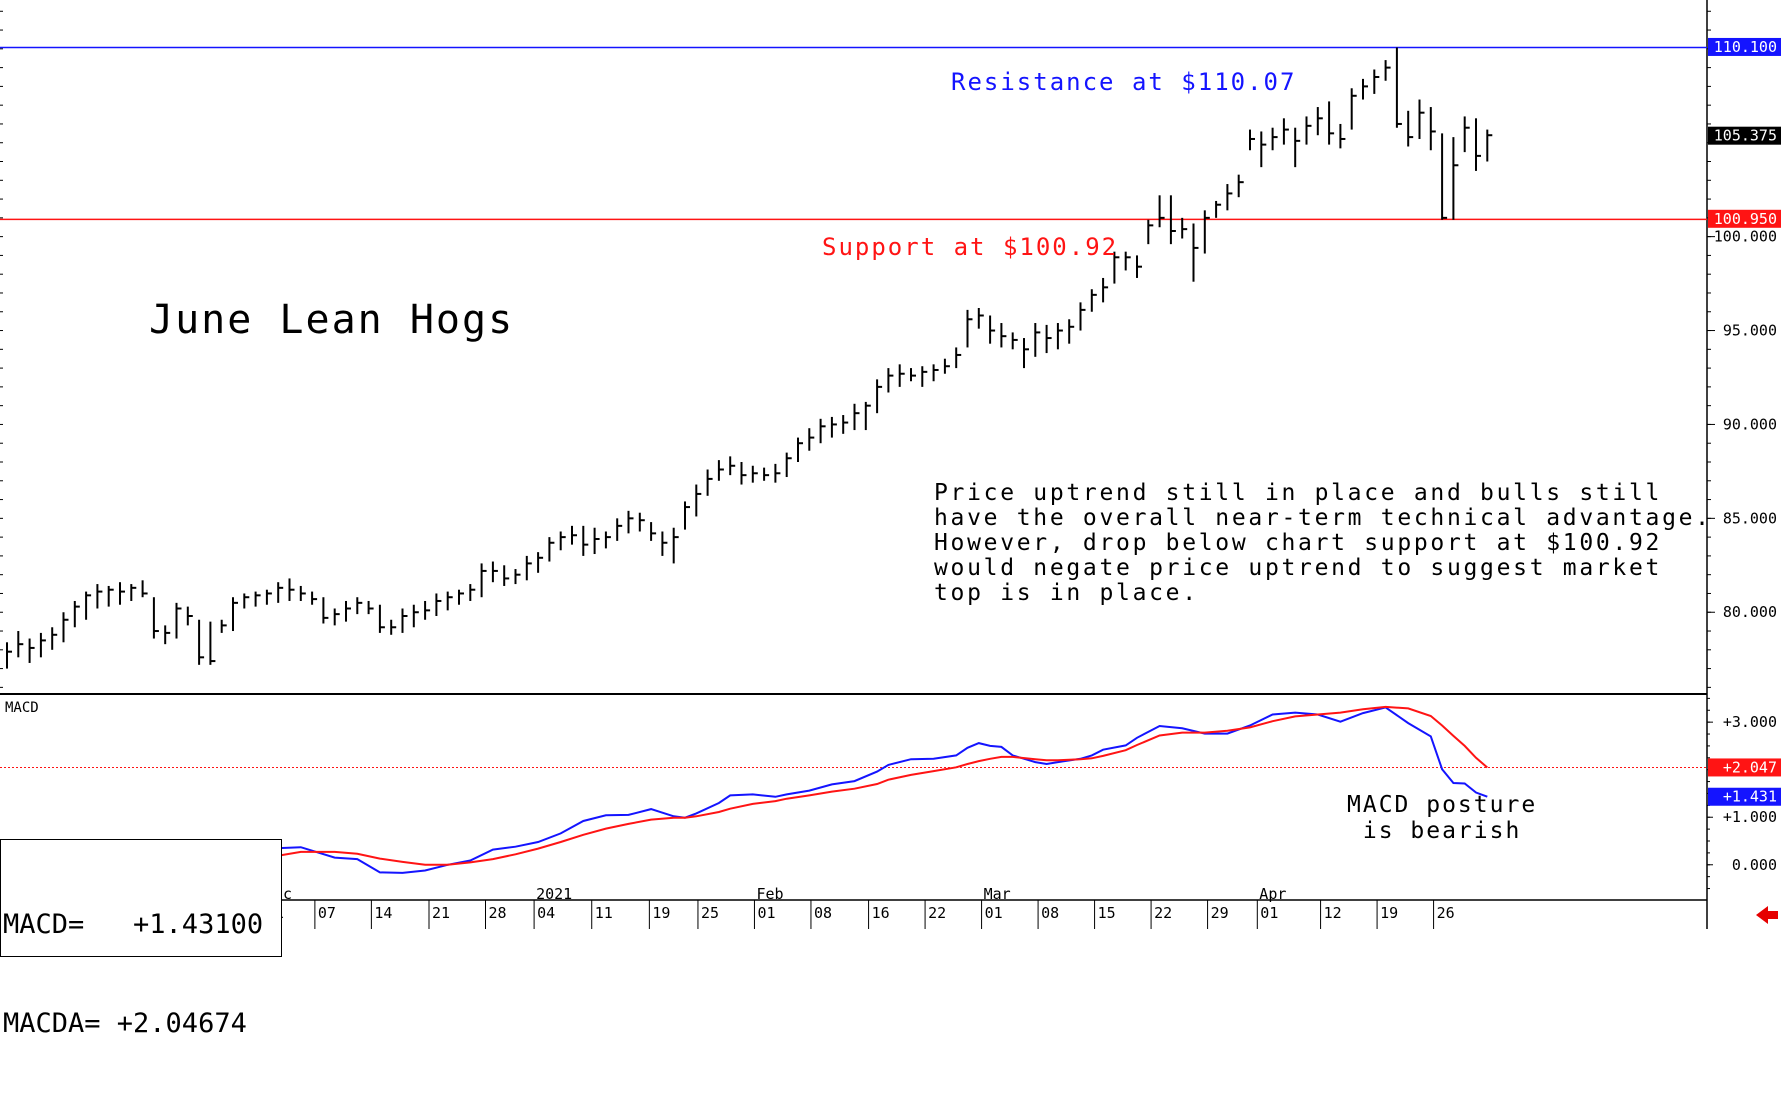 This screenshot has width=1781, height=1106. I want to click on month-label: Apr, so click(1272, 894).